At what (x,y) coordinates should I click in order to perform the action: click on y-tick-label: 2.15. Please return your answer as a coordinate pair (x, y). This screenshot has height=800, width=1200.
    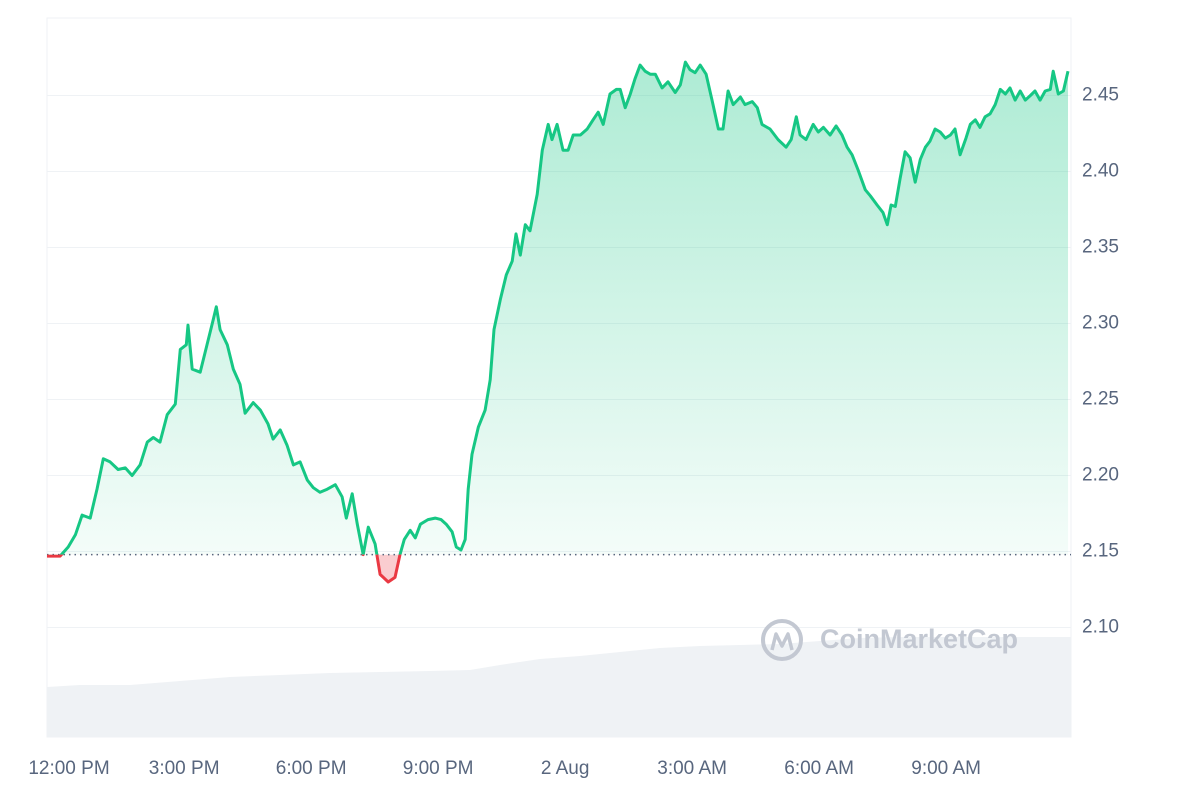
    Looking at the image, I should click on (1100, 551).